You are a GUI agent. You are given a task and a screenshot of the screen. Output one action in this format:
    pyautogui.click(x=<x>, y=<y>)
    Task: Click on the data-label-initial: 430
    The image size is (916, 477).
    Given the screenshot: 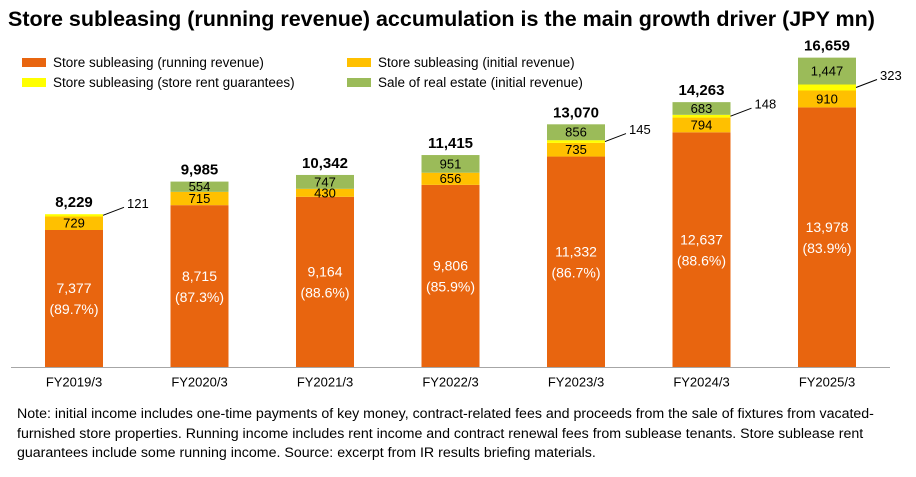 What is the action you would take?
    pyautogui.click(x=325, y=192)
    